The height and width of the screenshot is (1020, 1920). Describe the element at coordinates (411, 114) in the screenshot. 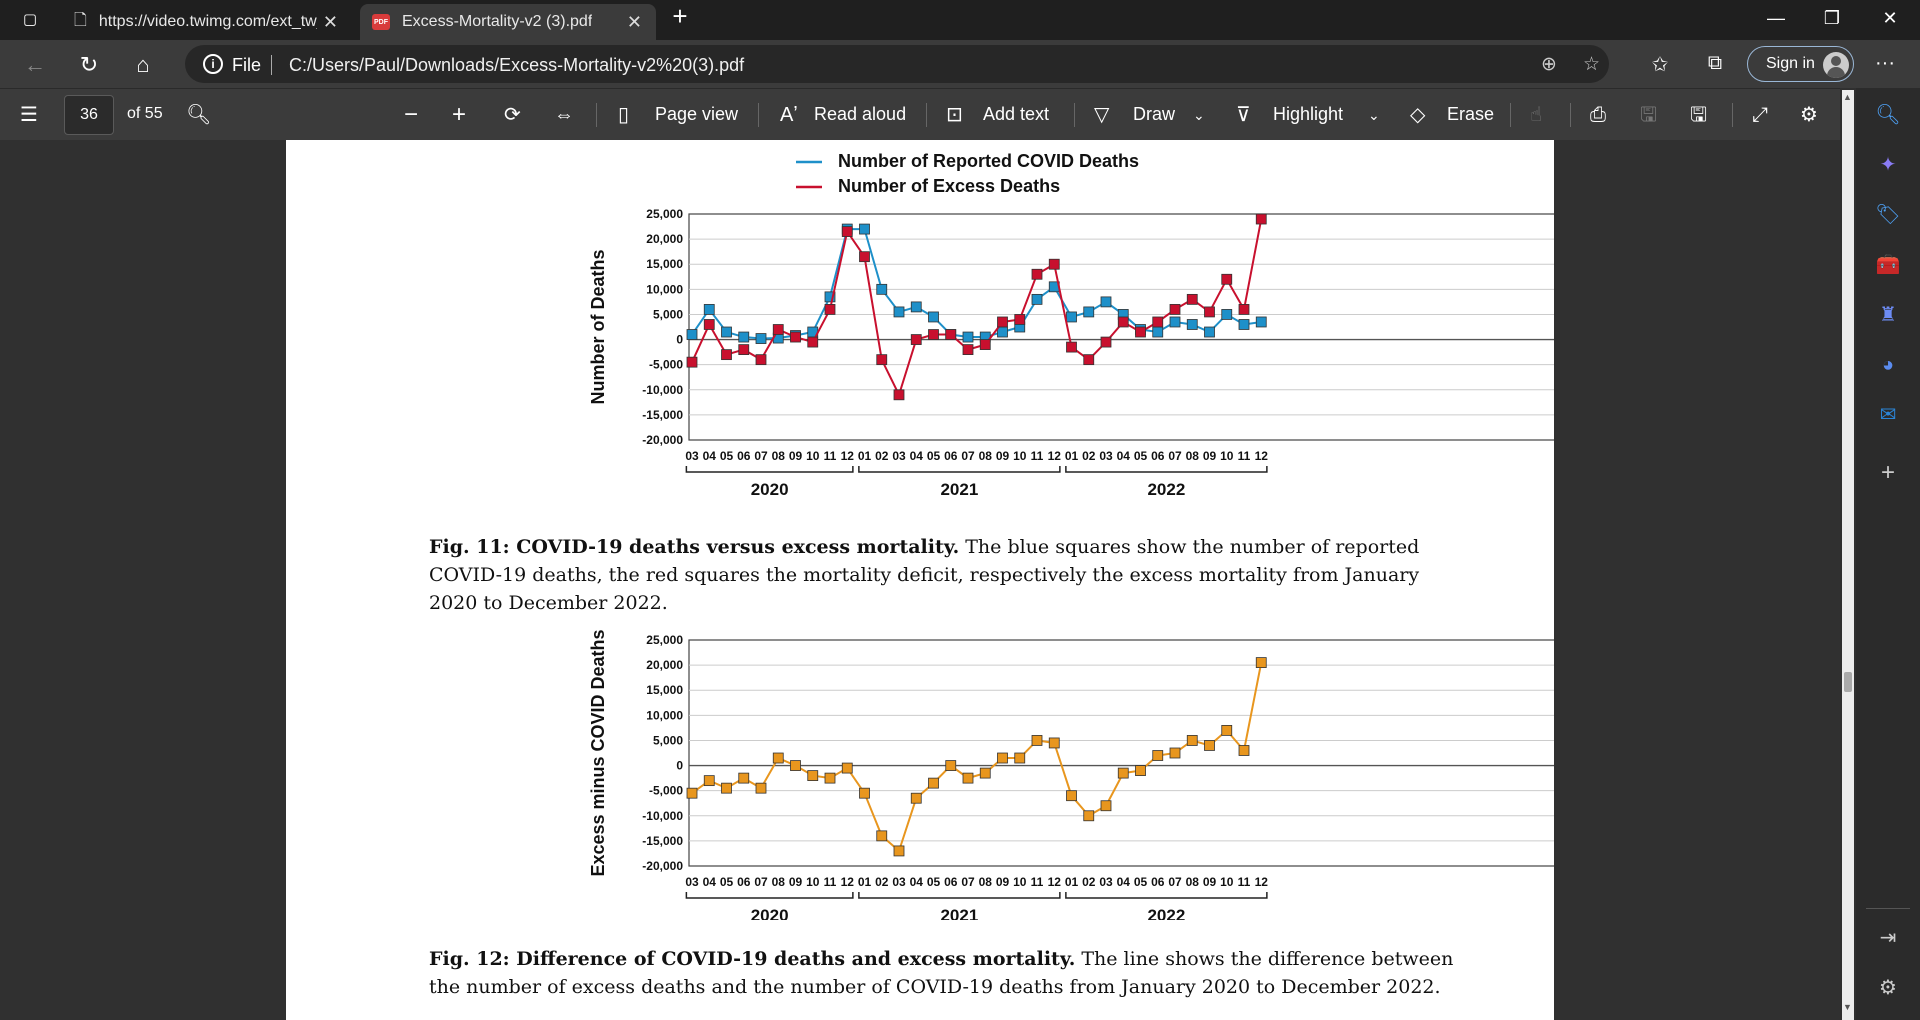

I see `zoom-out-icon: −` at that location.